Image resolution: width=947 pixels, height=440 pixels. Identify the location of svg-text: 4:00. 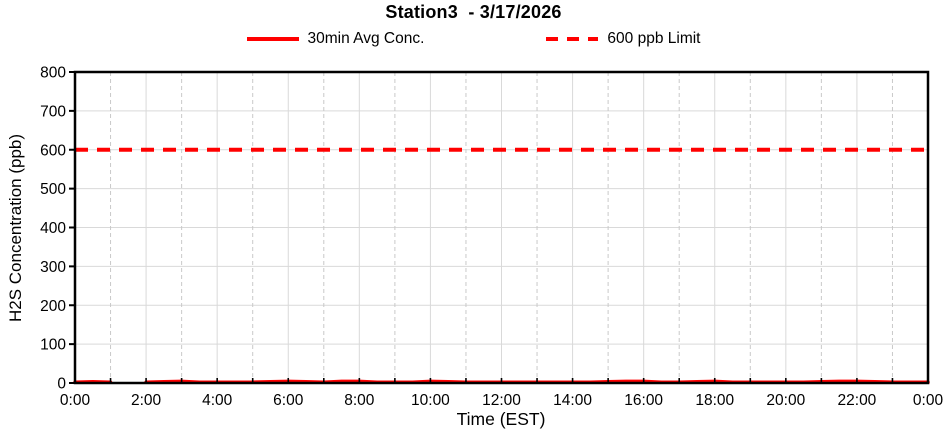
(217, 400).